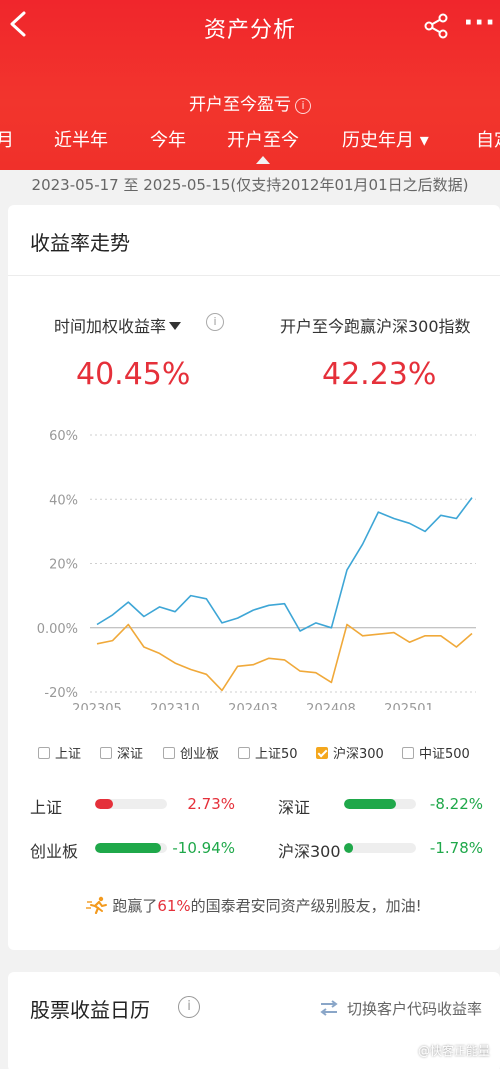 The height and width of the screenshot is (1069, 500). I want to click on compare-value-shenzhen: -8.22%, so click(456, 804).